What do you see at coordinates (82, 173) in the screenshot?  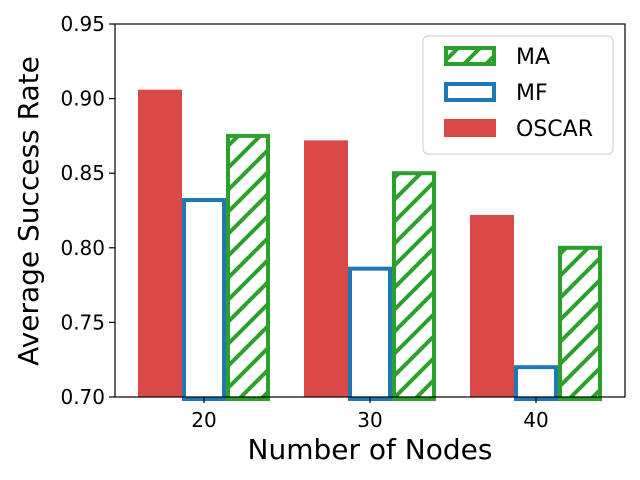 I see `y-tick-label: 0.85` at bounding box center [82, 173].